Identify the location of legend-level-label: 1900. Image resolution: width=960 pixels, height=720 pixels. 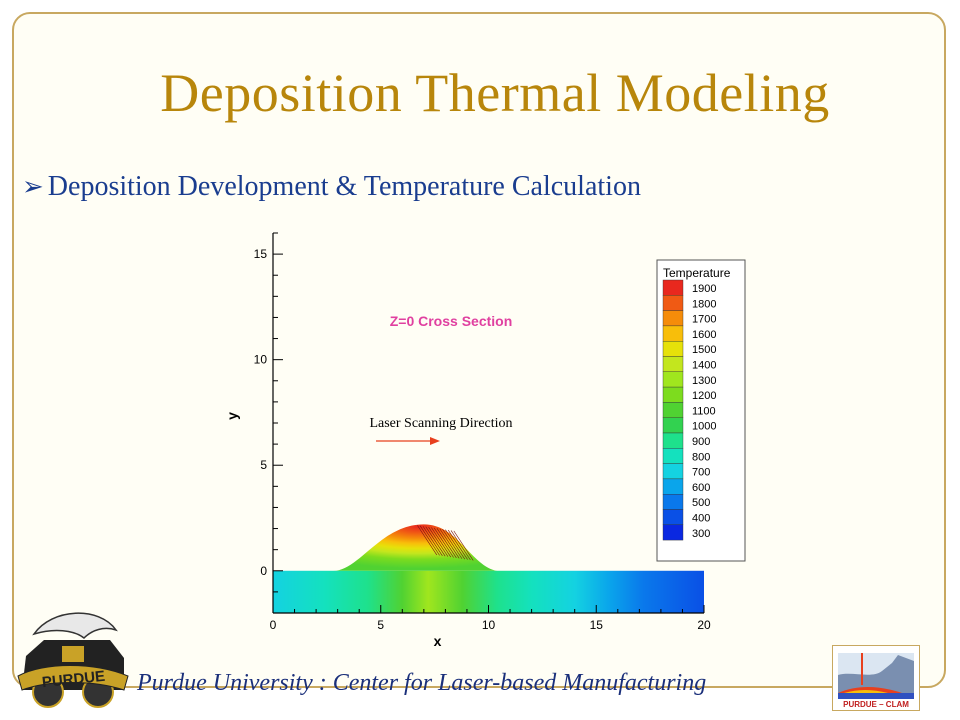
(704, 289).